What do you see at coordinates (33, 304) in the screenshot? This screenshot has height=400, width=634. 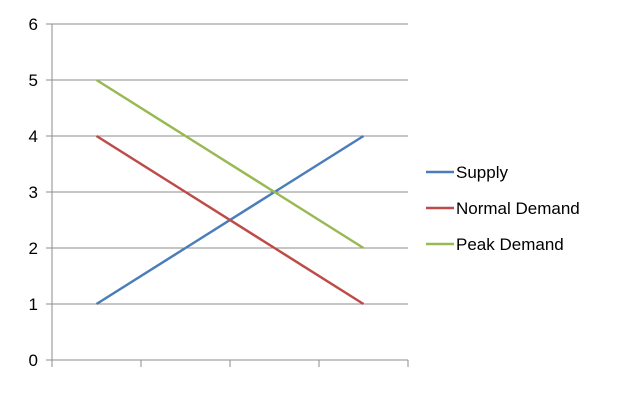 I see `y-tick-label: 1` at bounding box center [33, 304].